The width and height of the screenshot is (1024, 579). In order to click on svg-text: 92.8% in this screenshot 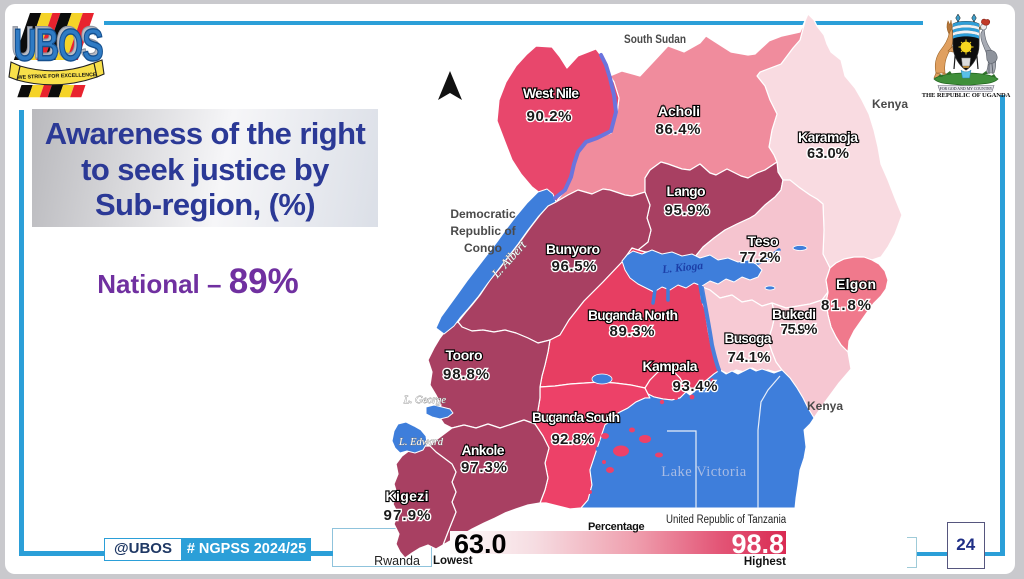, I will do `click(573, 439)`.